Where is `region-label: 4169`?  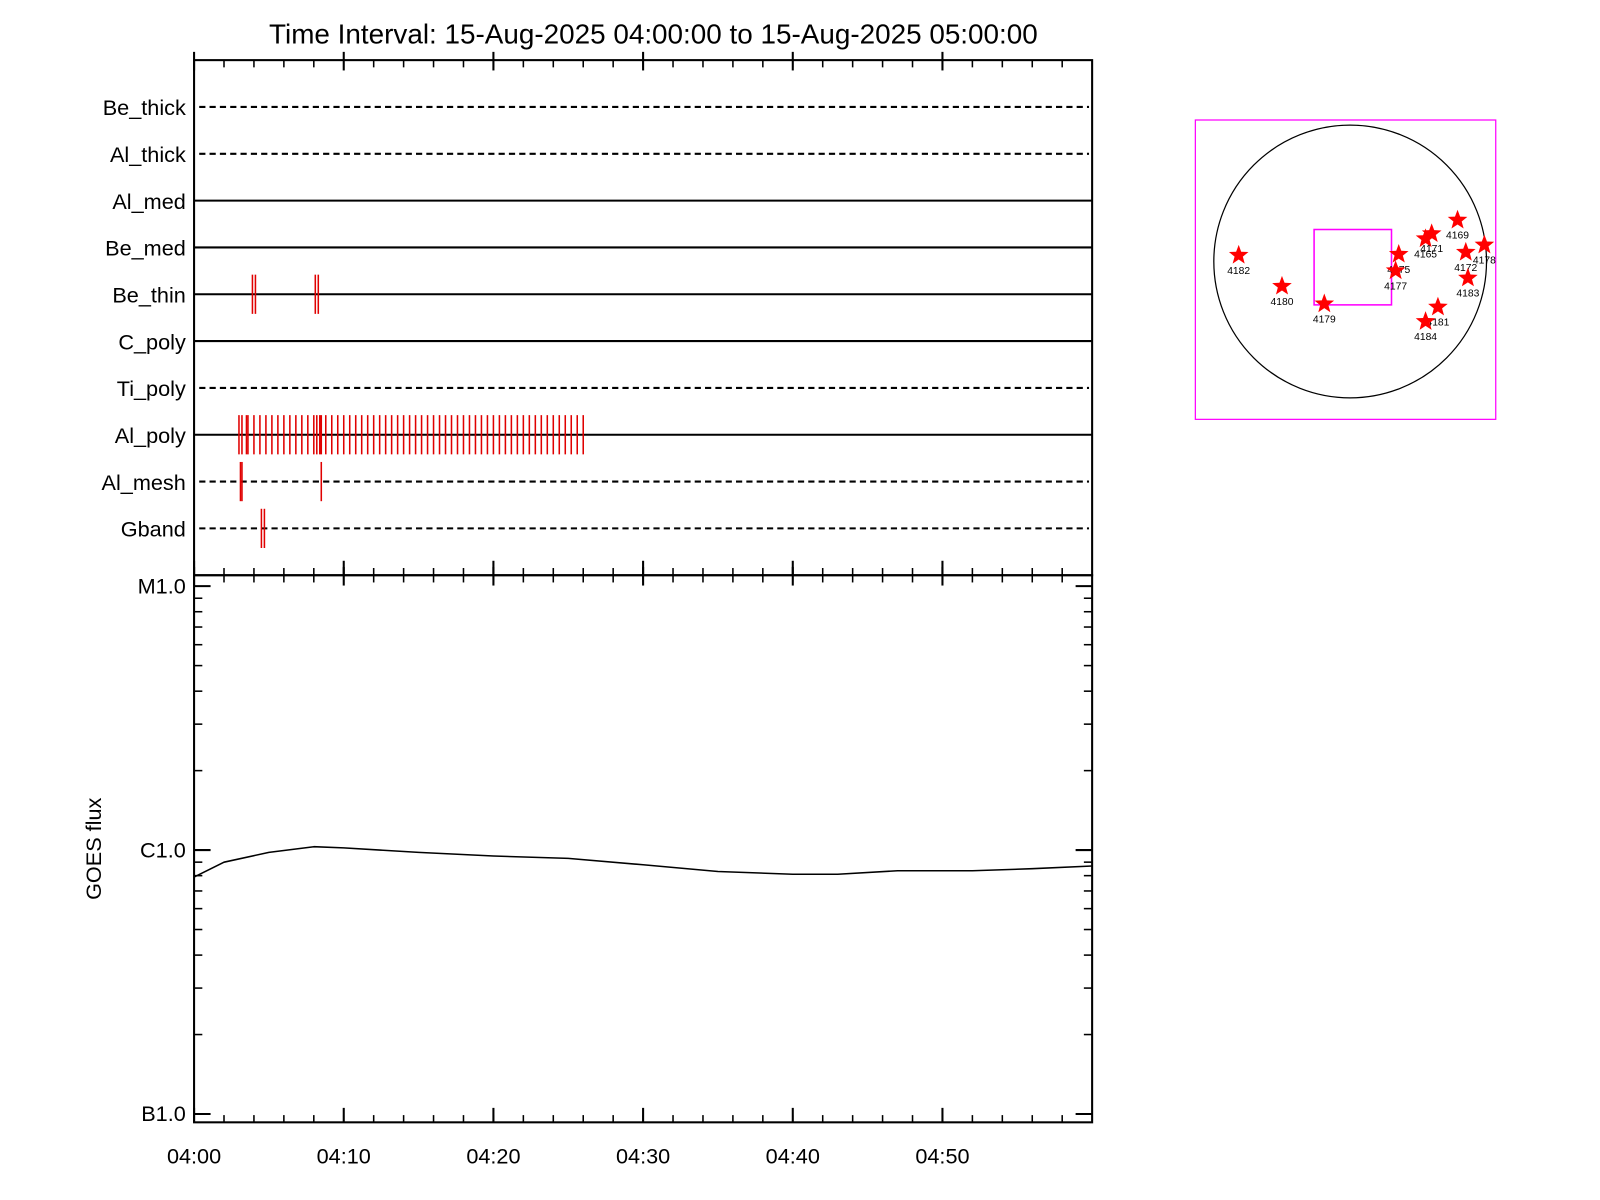
region-label: 4169 is located at coordinates (1457, 236).